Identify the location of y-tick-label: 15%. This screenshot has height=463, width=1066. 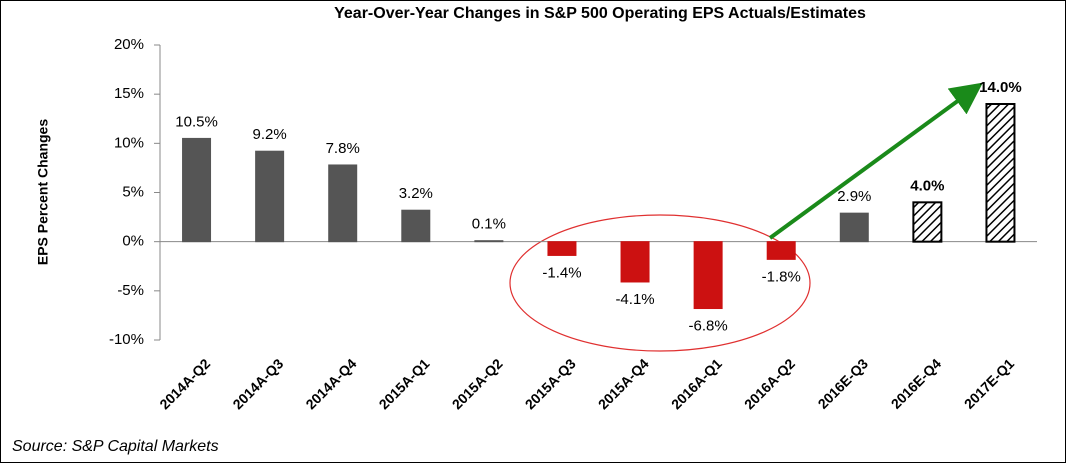
(129, 93).